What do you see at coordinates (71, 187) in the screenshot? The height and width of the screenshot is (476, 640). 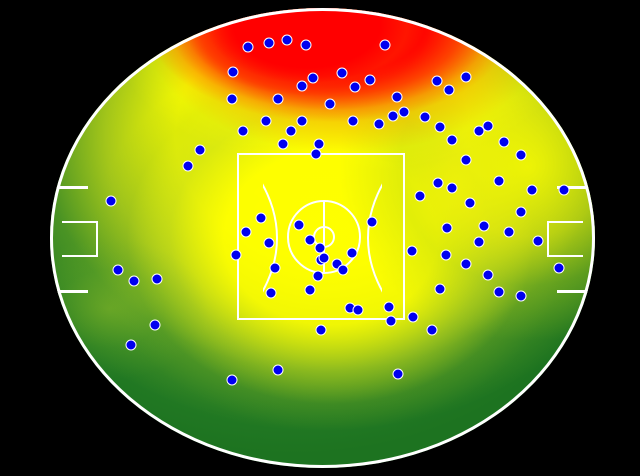 I see `behind-post-mark-left-top` at bounding box center [71, 187].